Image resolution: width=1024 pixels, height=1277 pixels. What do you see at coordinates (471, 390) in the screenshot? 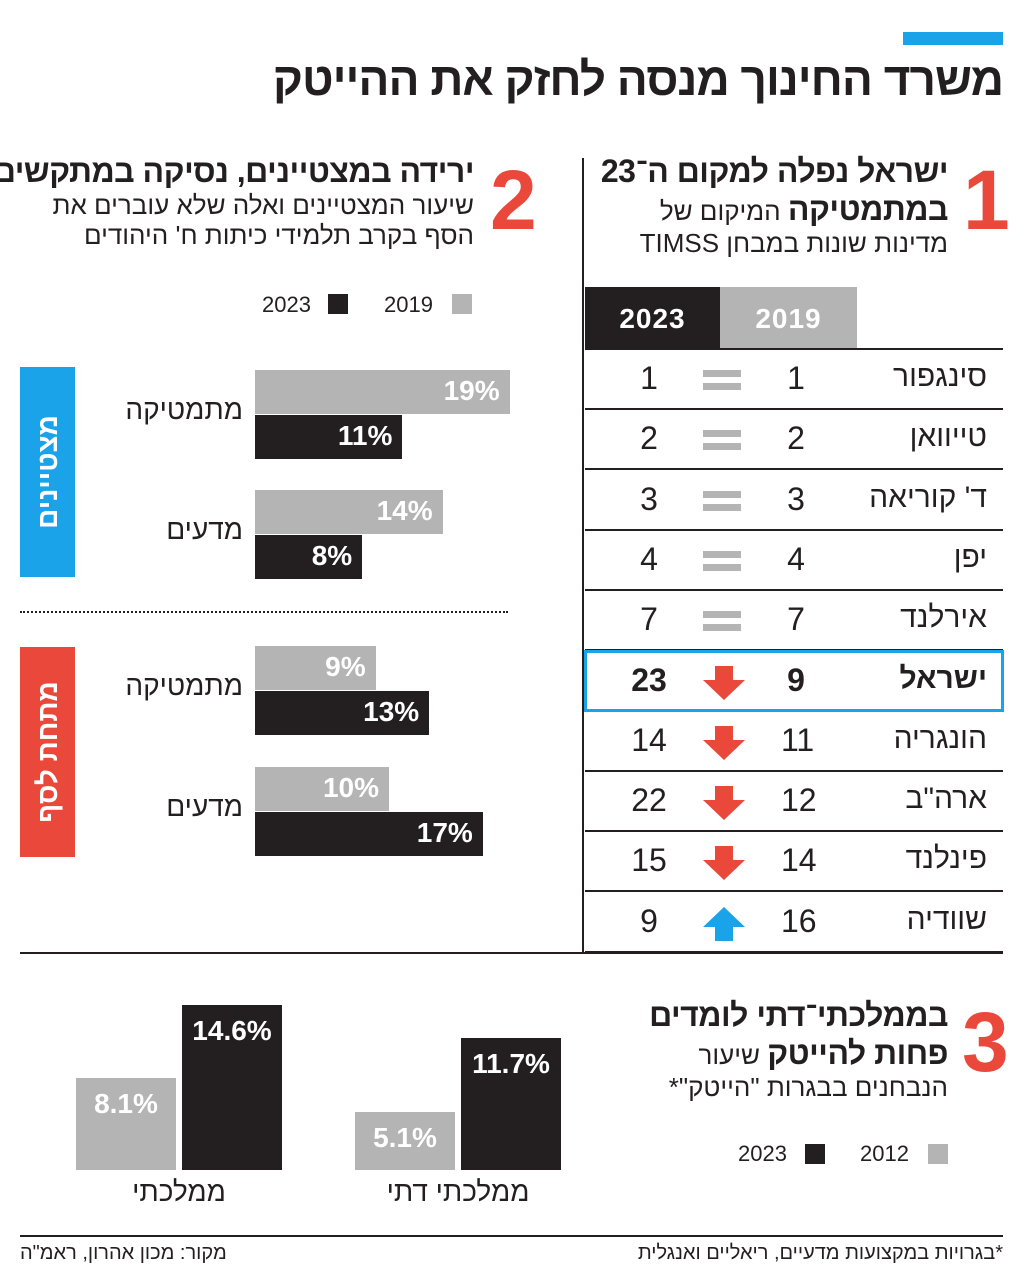
I see `bar-value-label: 19%` at bounding box center [471, 390].